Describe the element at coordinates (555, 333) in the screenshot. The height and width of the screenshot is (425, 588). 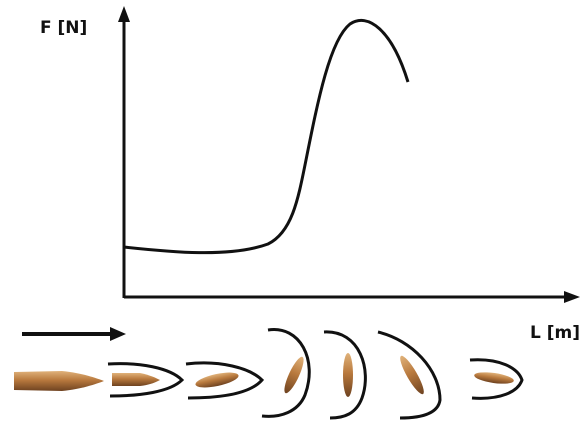
I see `x-axis-label: L [m]` at that location.